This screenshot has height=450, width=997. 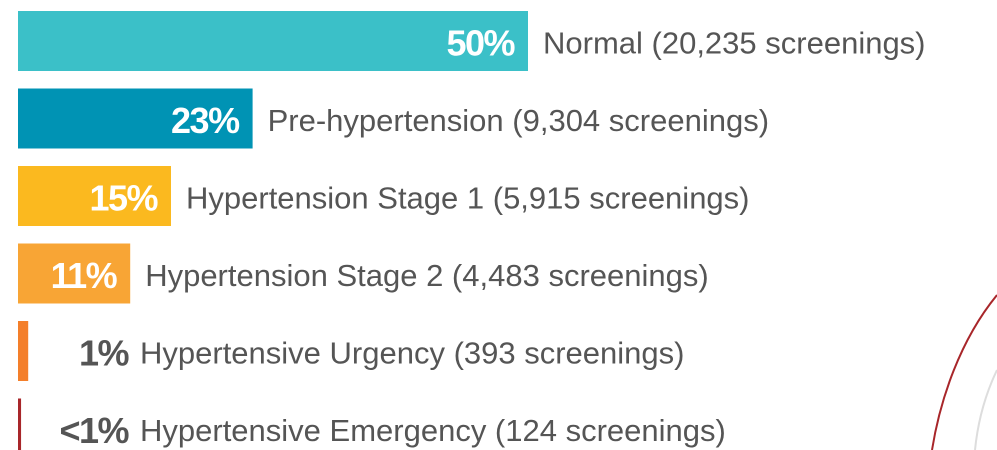 I want to click on value-label: 1%, so click(x=104, y=353).